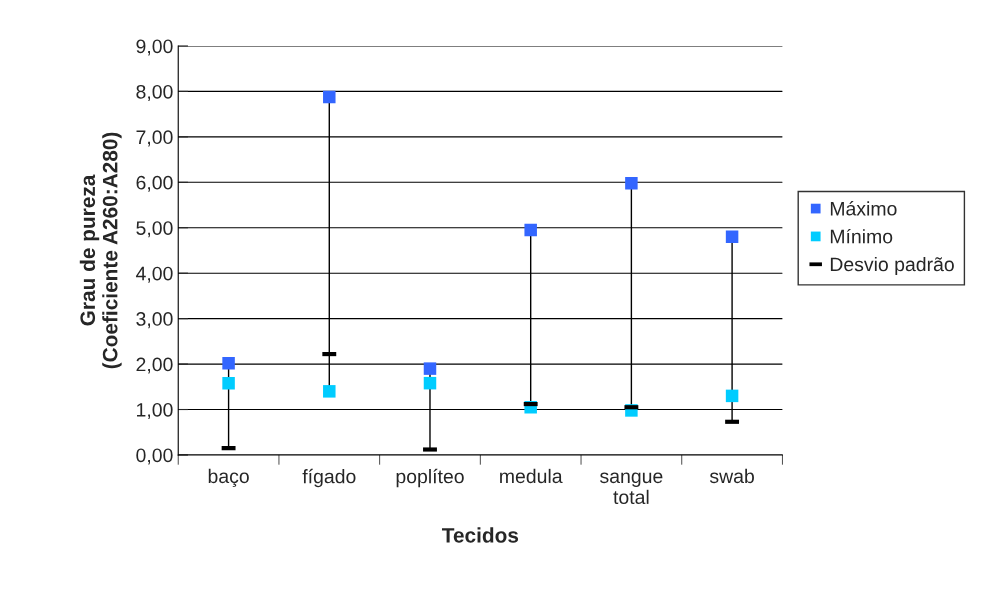 Image resolution: width=1007 pixels, height=605 pixels. What do you see at coordinates (154, 229) in the screenshot?
I see `y-tick-label: 5,00` at bounding box center [154, 229].